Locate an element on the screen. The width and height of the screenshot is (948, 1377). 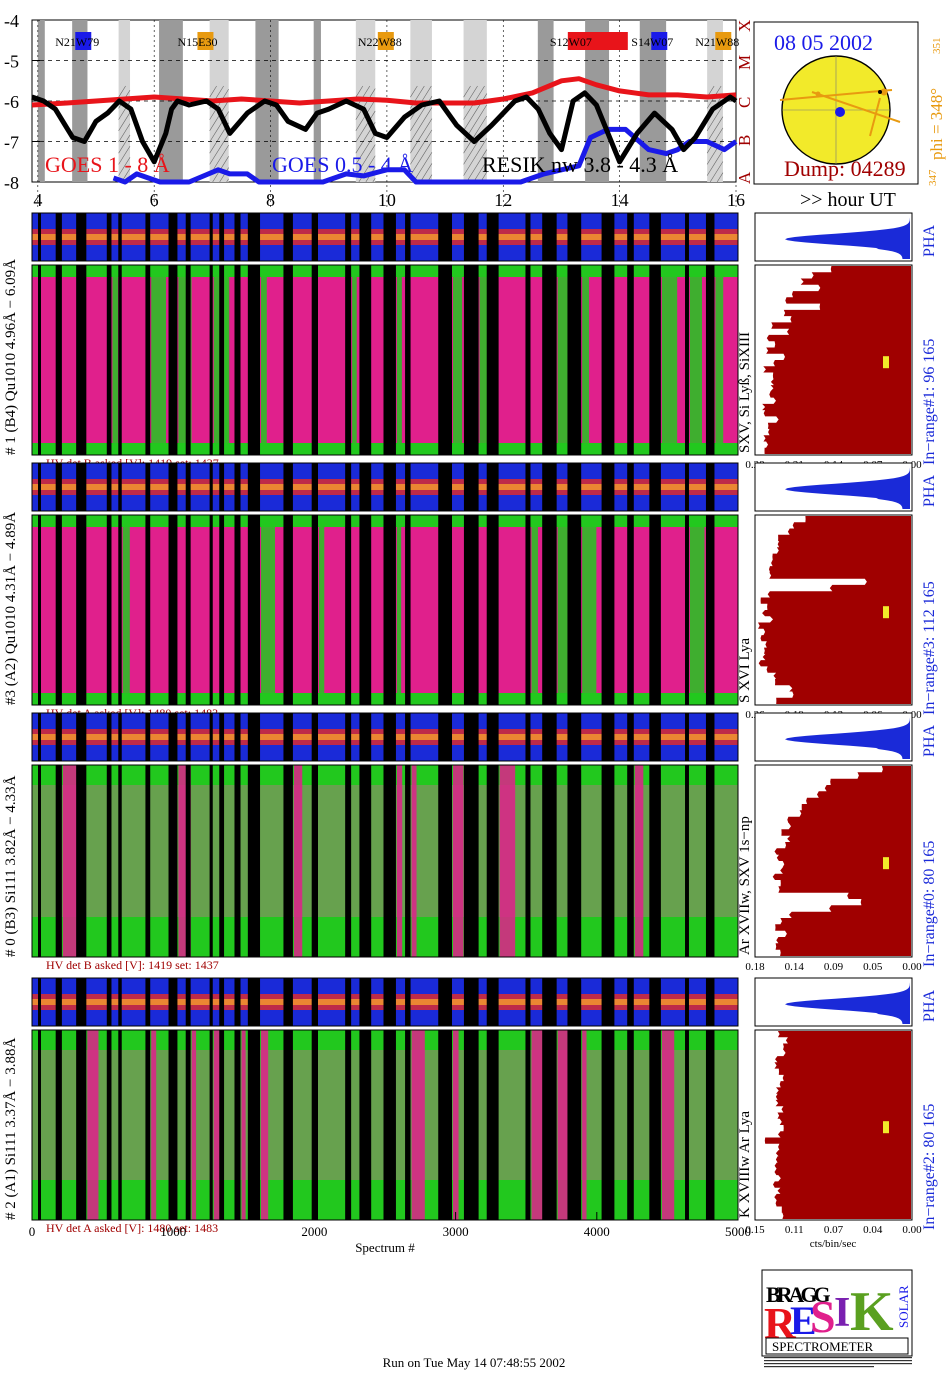
logo-fineprint is located at coordinates (838, 1362).